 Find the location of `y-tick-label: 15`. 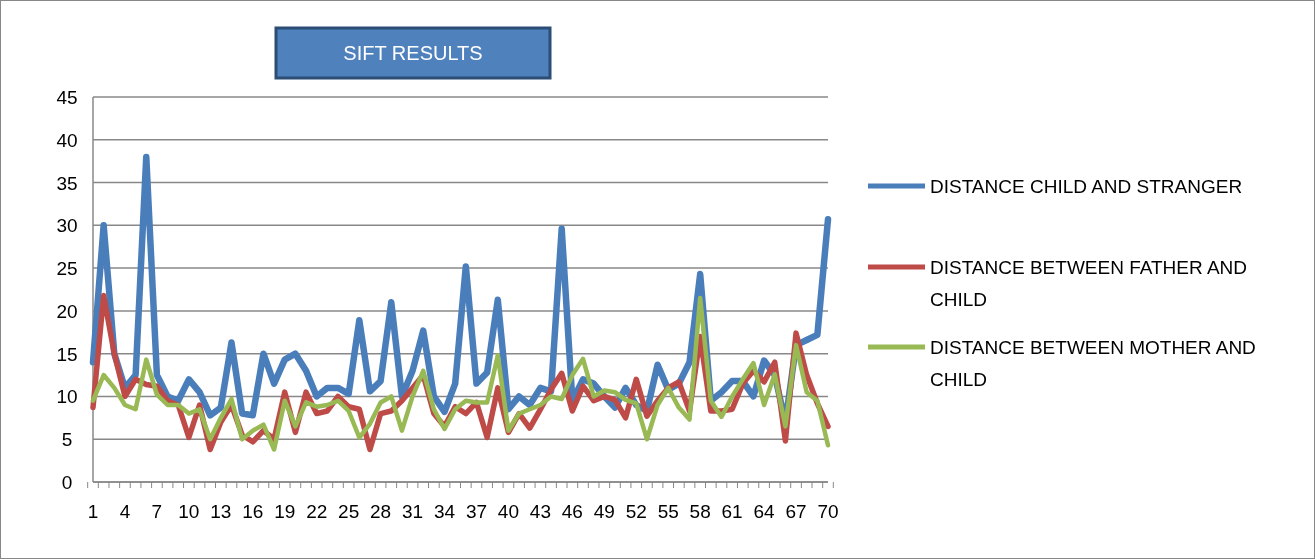

y-tick-label: 15 is located at coordinates (67, 354).